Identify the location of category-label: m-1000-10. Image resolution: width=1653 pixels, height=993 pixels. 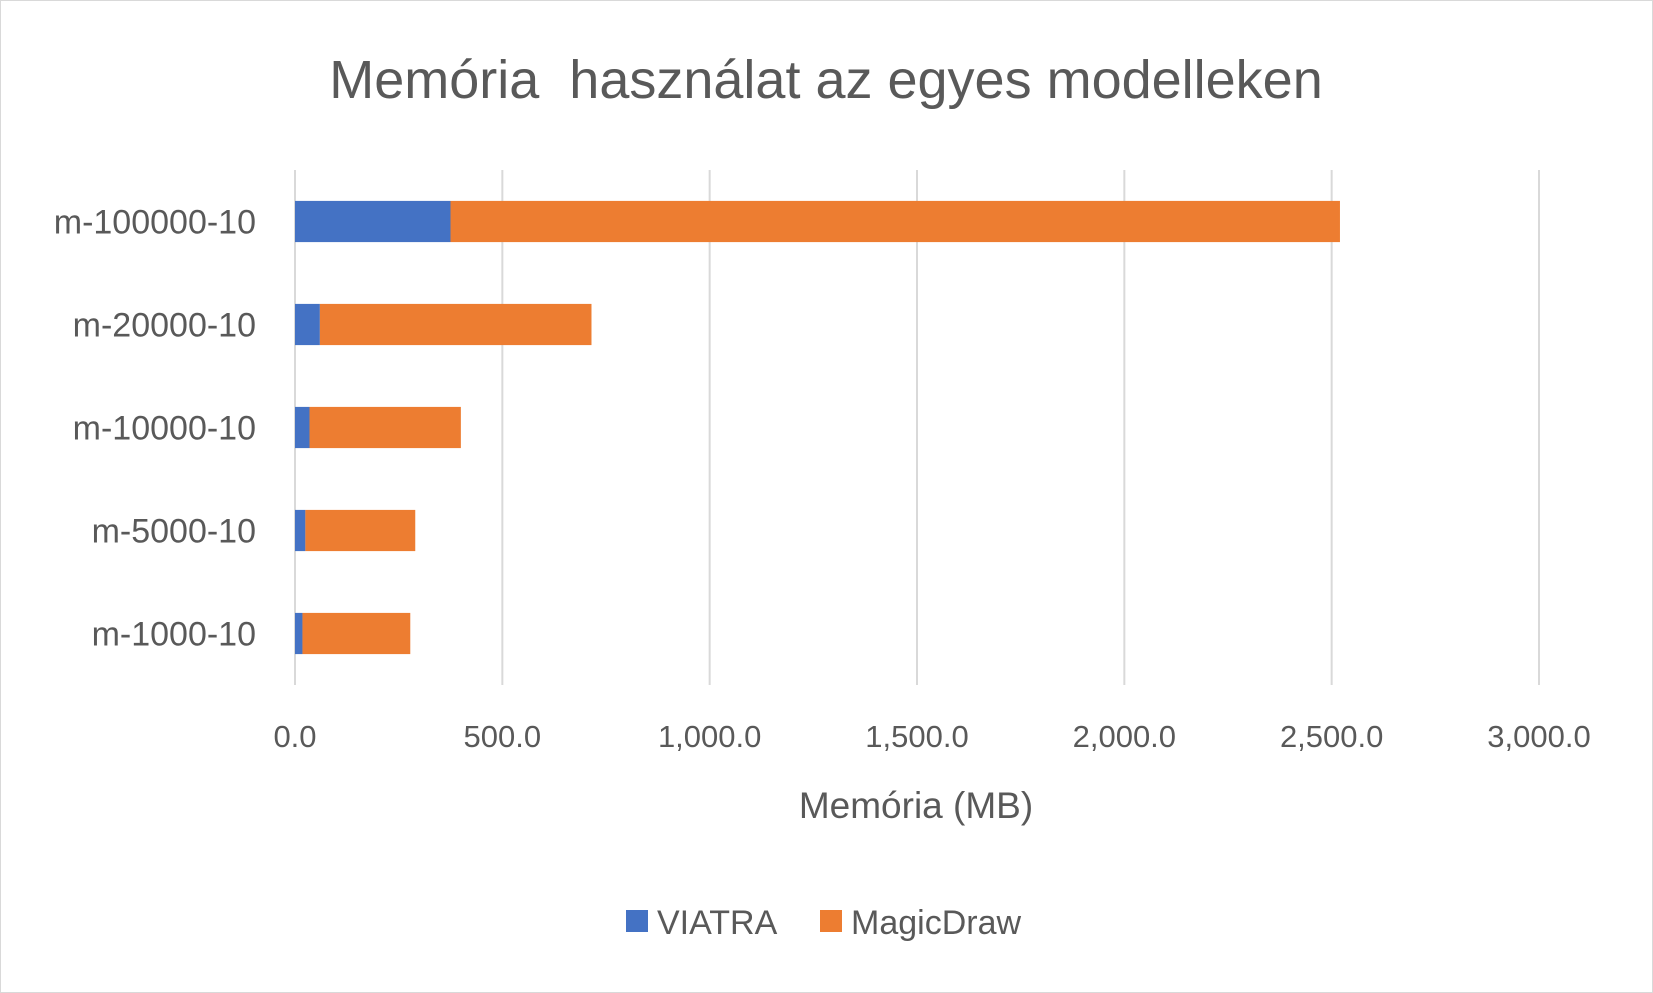
(174, 635).